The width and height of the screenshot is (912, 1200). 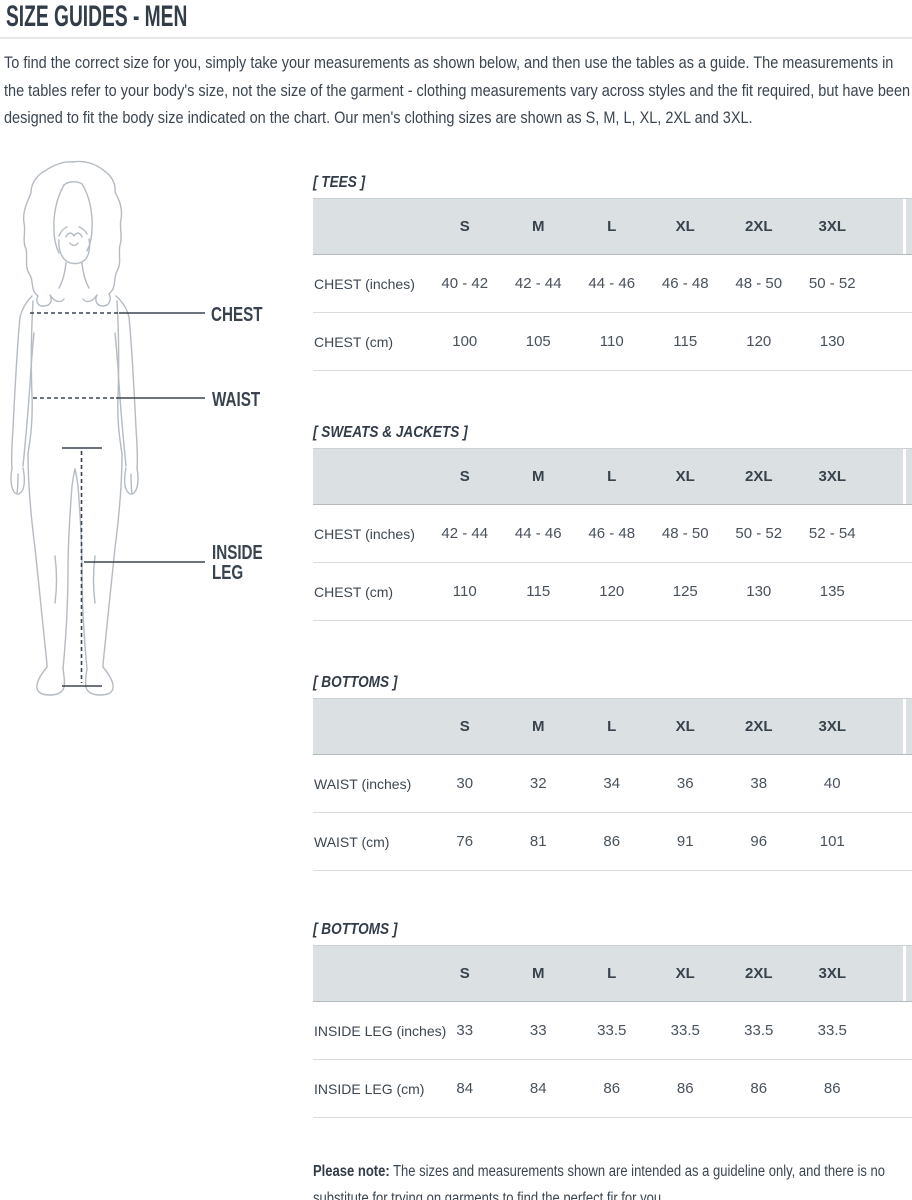 I want to click on size-value: 130, so click(x=759, y=591).